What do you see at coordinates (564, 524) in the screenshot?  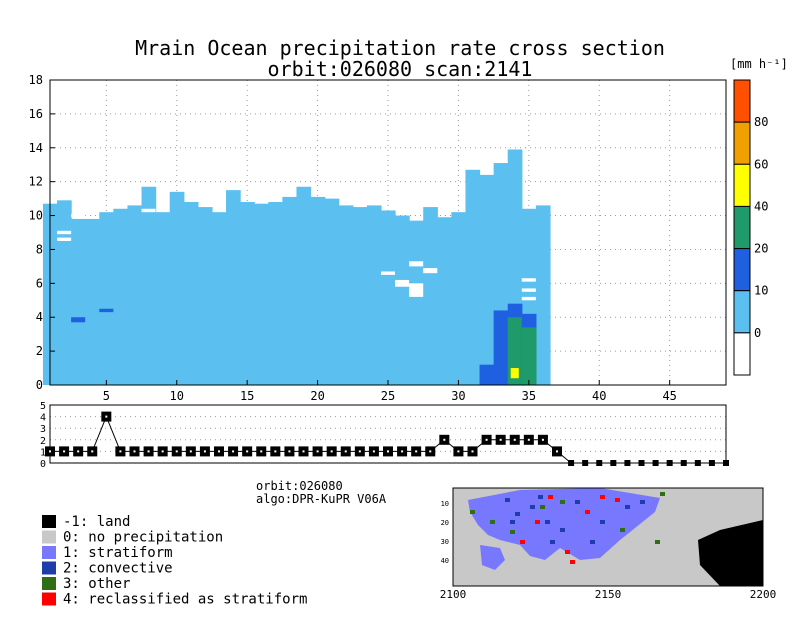 I see `stratiform-region` at bounding box center [564, 524].